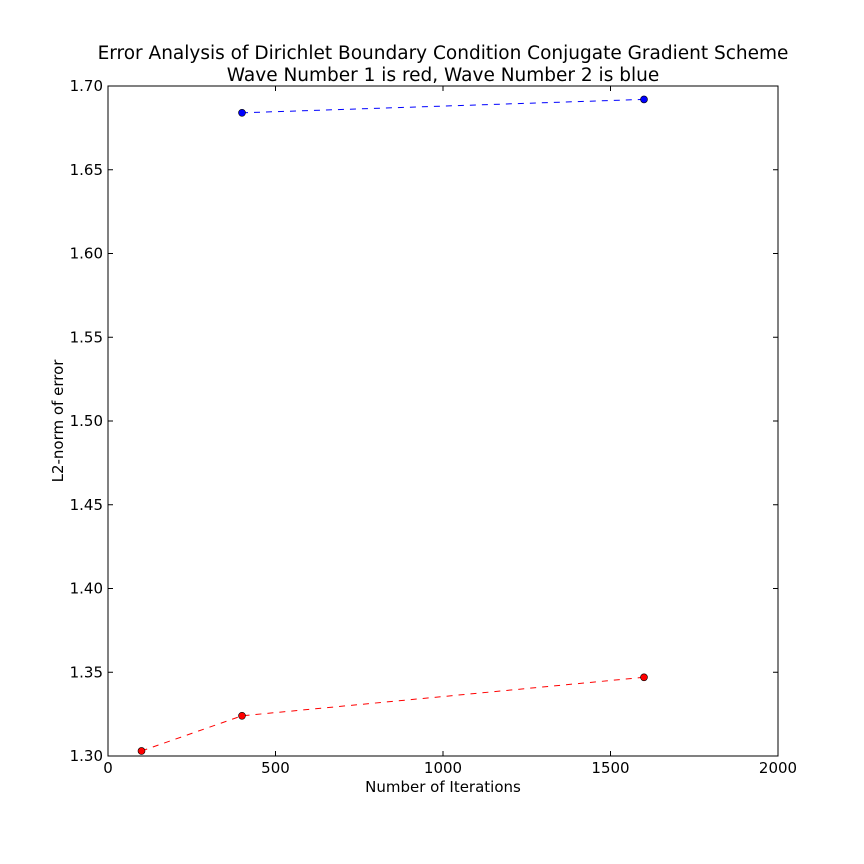  Describe the element at coordinates (86, 86) in the screenshot. I see `y-tick-label: 1.70` at that location.